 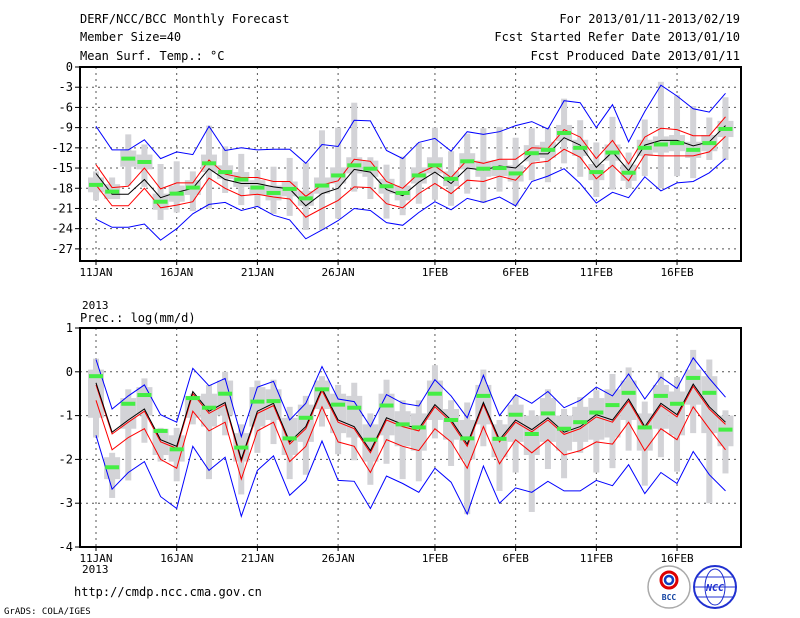 I want to click on prec-x-tick-label: 26JAN, so click(x=338, y=558).